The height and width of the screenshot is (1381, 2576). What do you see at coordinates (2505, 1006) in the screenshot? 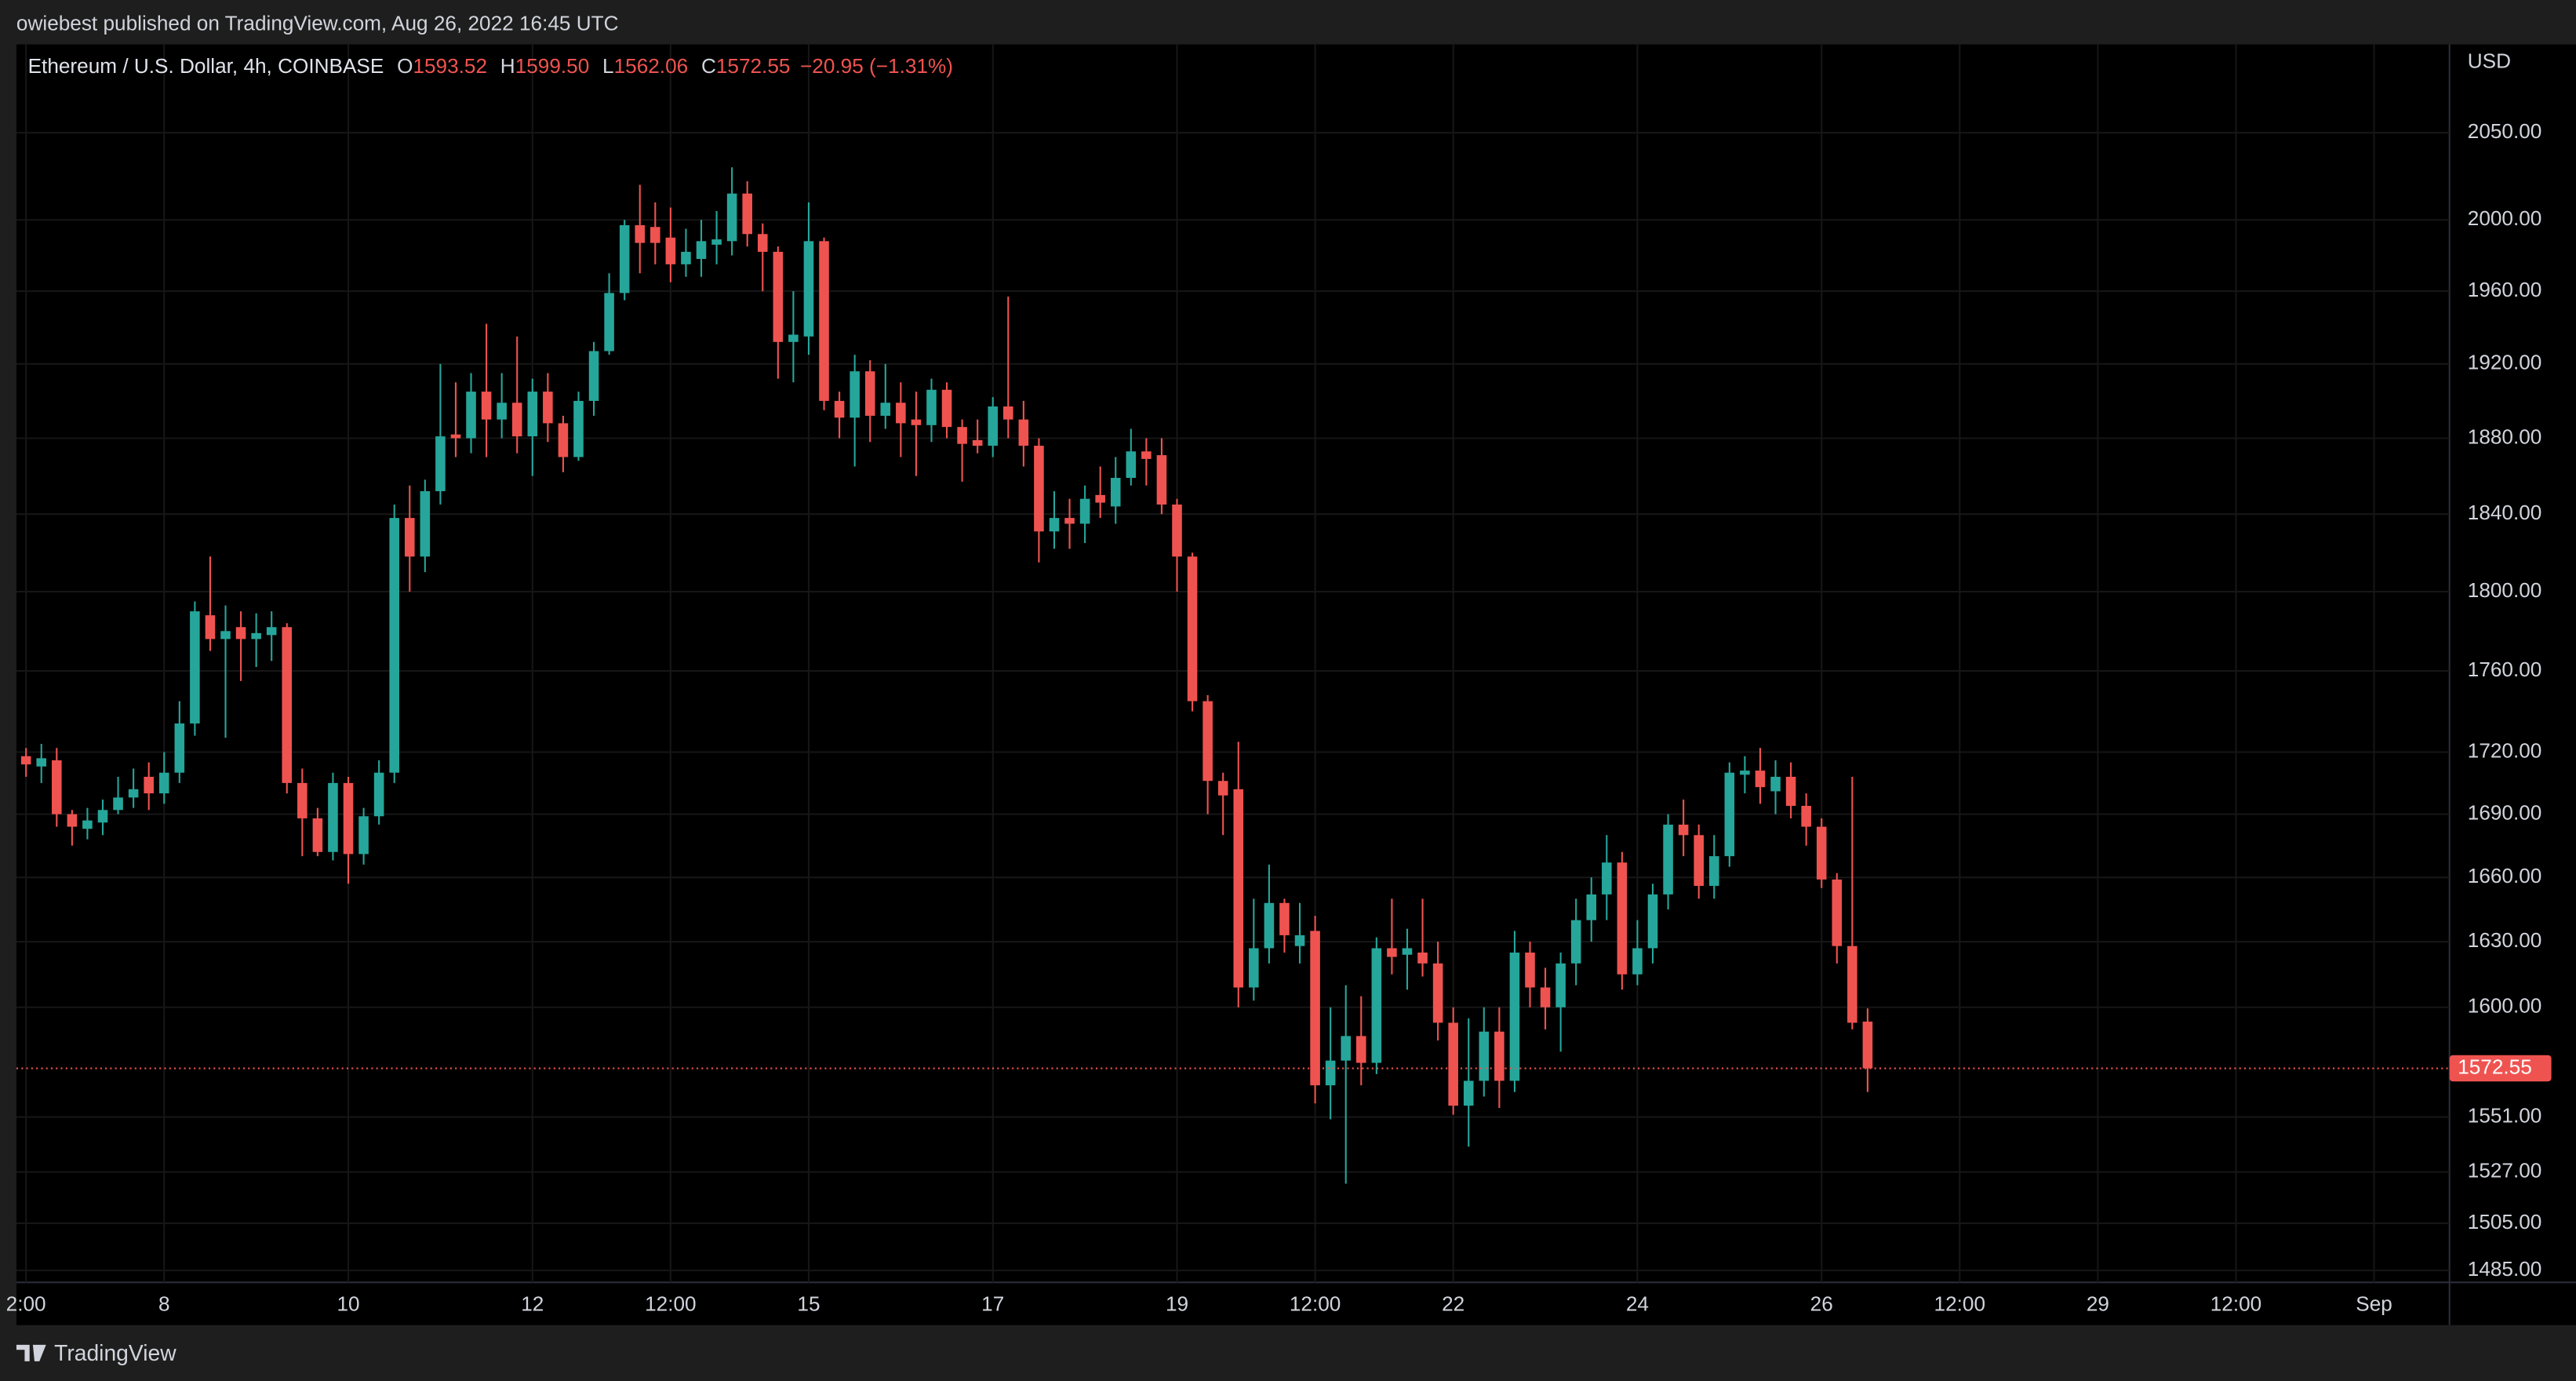
I see `y-tick-label: 1600.00` at bounding box center [2505, 1006].